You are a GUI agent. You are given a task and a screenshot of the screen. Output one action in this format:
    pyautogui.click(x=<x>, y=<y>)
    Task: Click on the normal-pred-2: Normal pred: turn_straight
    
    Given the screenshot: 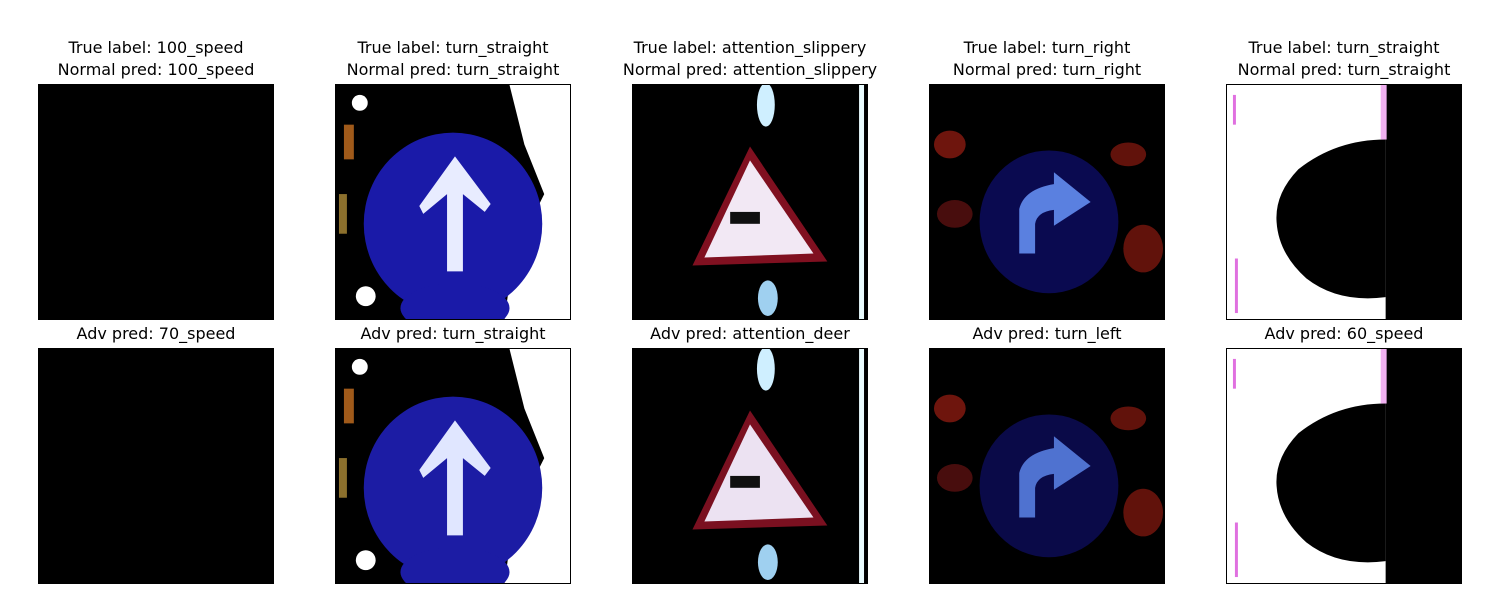 What is the action you would take?
    pyautogui.click(x=453, y=69)
    